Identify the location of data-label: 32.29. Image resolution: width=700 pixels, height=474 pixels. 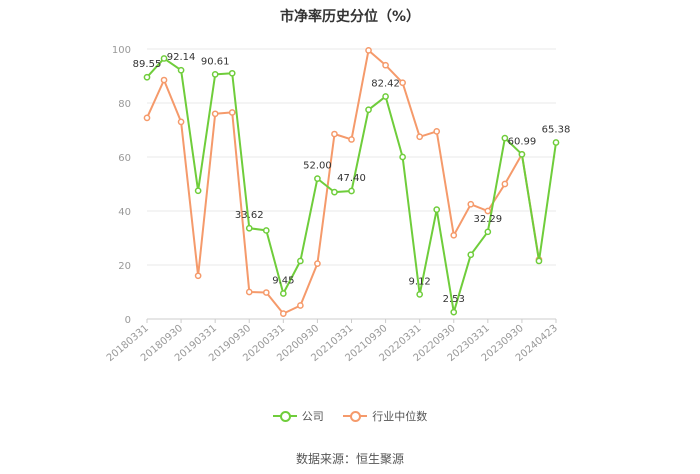
(488, 219).